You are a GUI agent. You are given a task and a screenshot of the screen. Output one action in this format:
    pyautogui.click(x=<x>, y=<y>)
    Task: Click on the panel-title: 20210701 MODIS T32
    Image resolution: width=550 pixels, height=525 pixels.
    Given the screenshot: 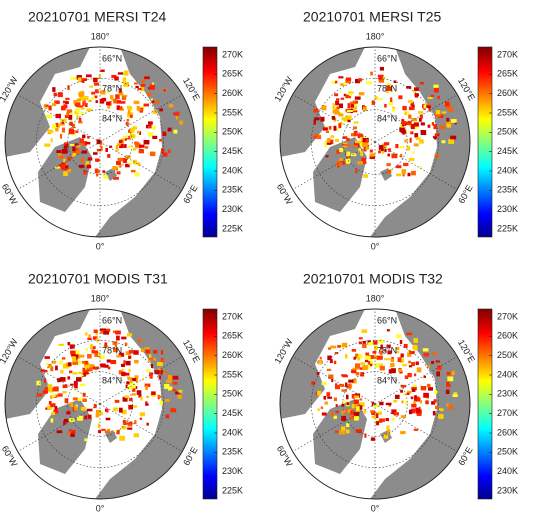 What is the action you would take?
    pyautogui.click(x=373, y=279)
    